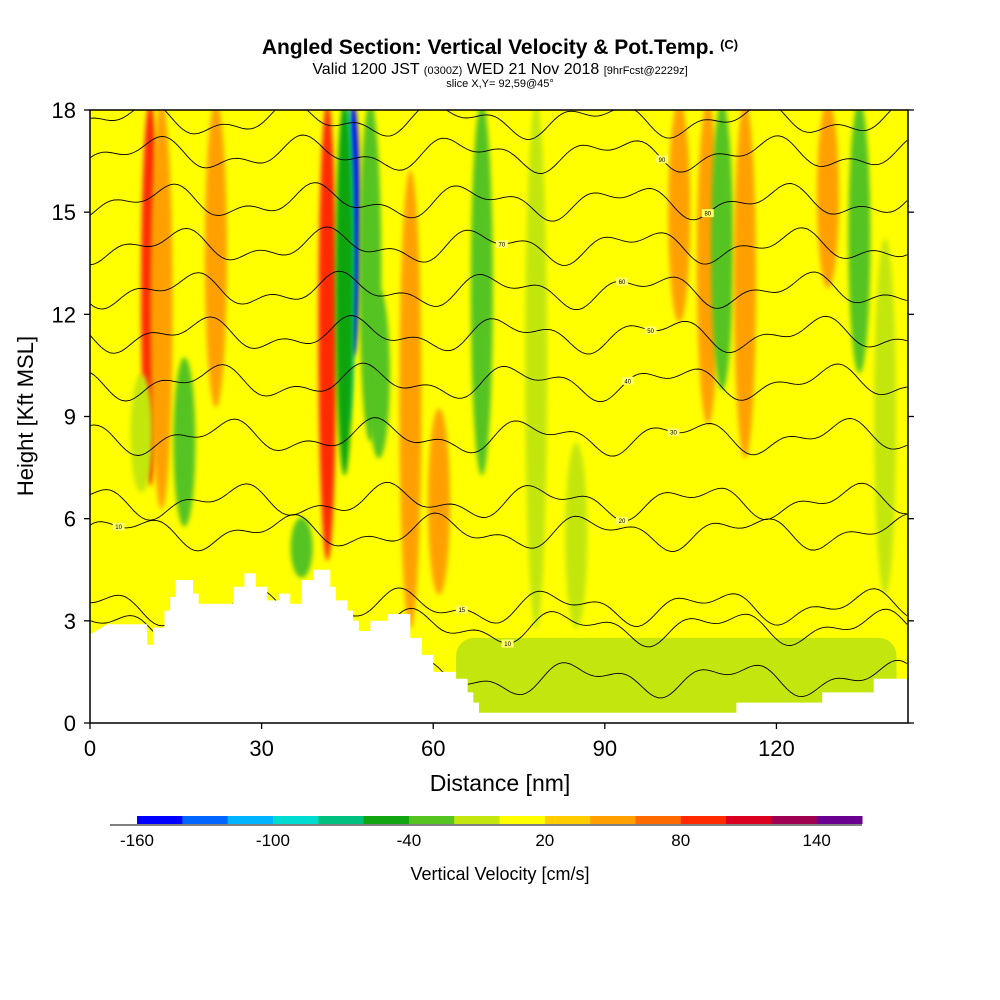 This screenshot has height=1000, width=1000. What do you see at coordinates (500, 783) in the screenshot?
I see `x-axis-label: Distance [nm]` at bounding box center [500, 783].